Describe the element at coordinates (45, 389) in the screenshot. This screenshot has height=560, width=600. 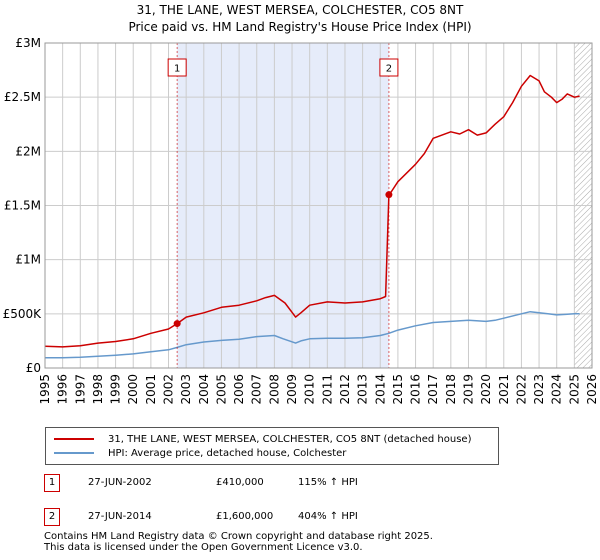
I see `x-tick-label: 1995` at that location.